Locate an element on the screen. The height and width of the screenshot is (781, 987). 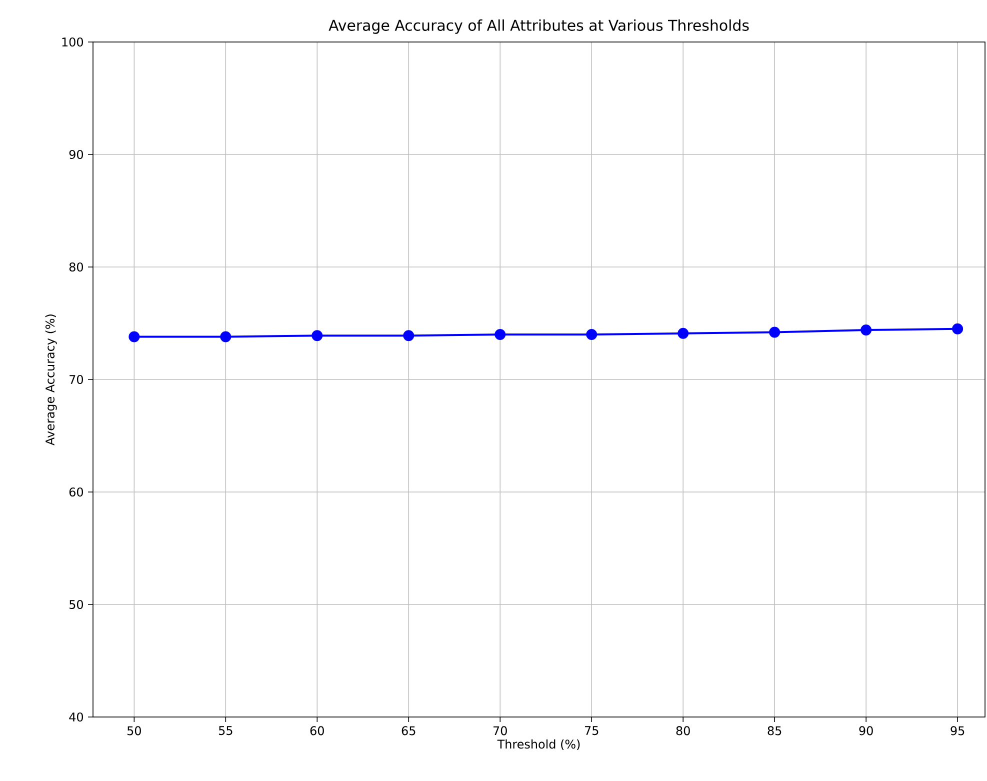
y-axis-title: Average Accuracy (%) is located at coordinates (51, 380).